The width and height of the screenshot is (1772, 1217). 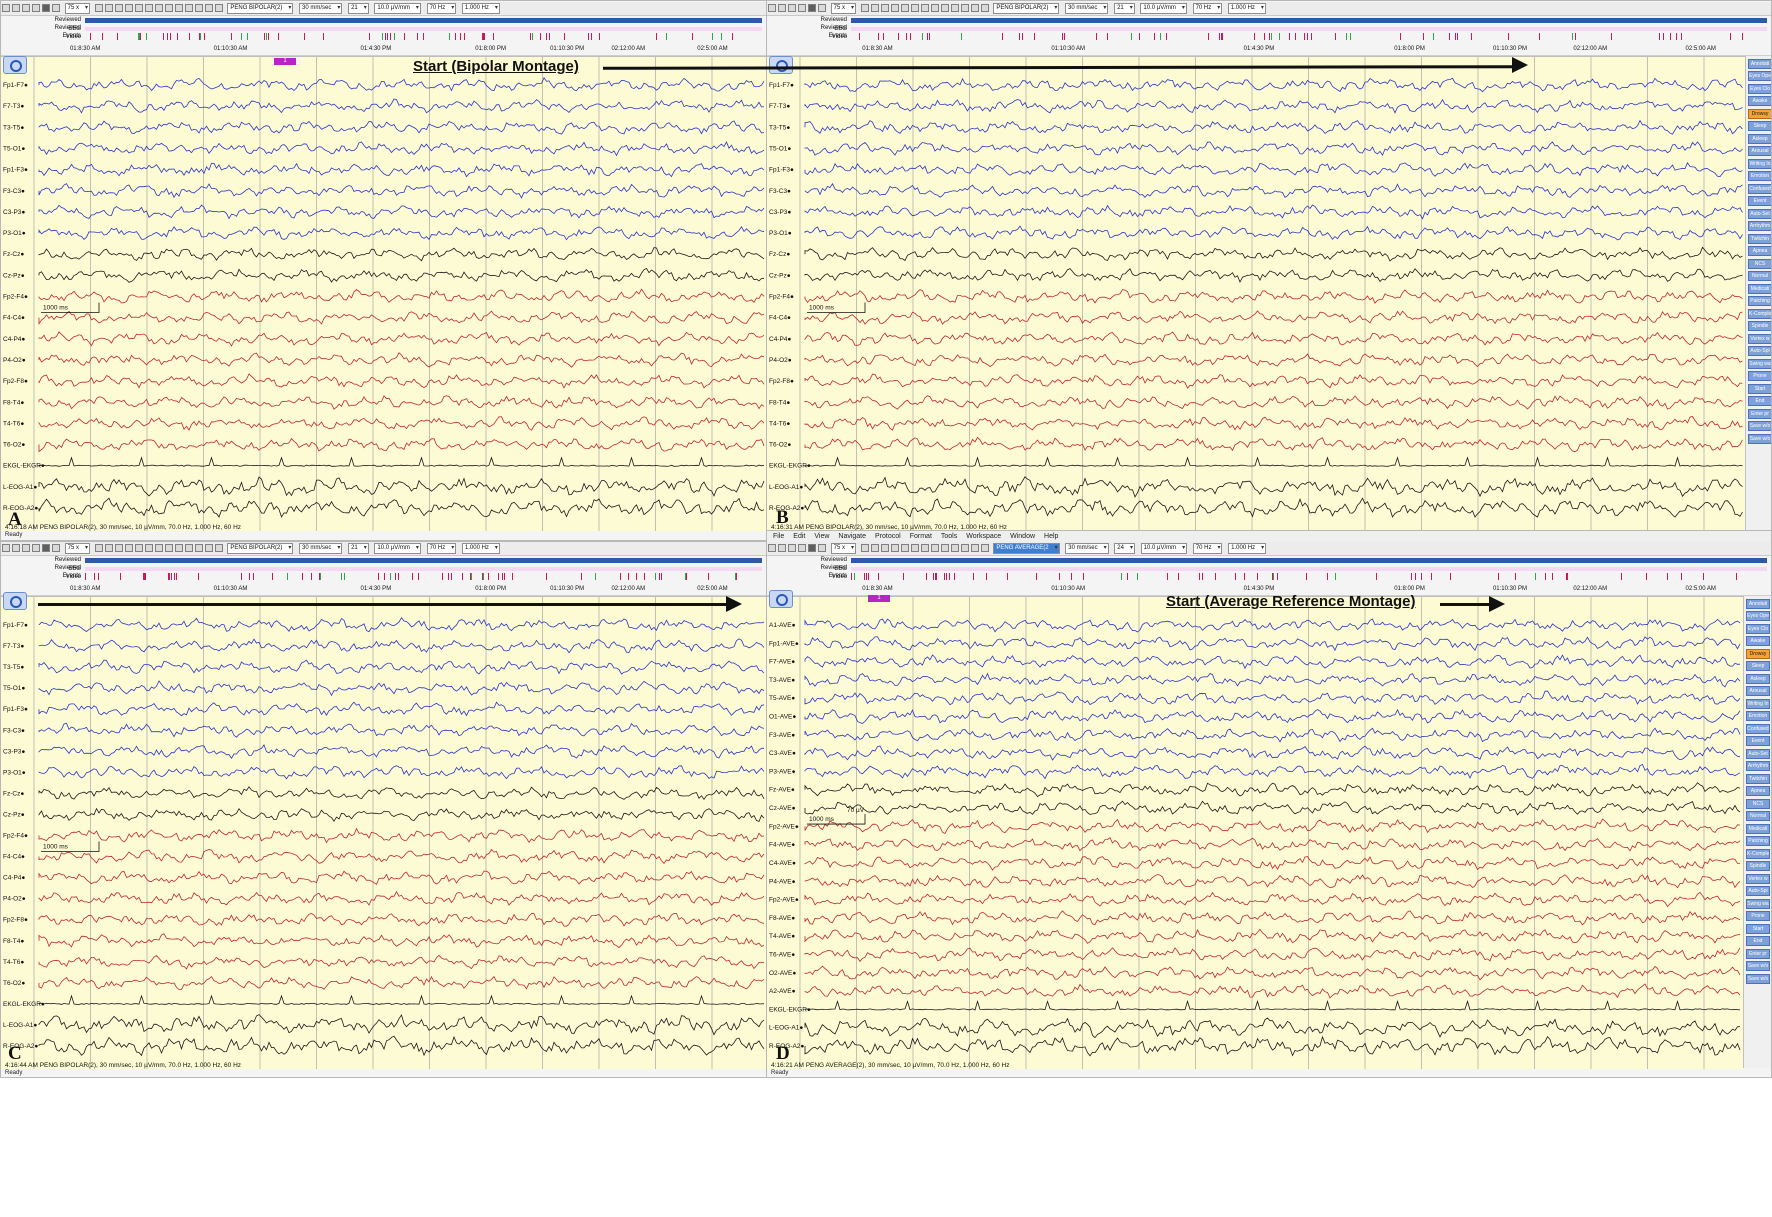 What do you see at coordinates (784, 643) in the screenshot?
I see `channel-label: Fp1-AVE●` at bounding box center [784, 643].